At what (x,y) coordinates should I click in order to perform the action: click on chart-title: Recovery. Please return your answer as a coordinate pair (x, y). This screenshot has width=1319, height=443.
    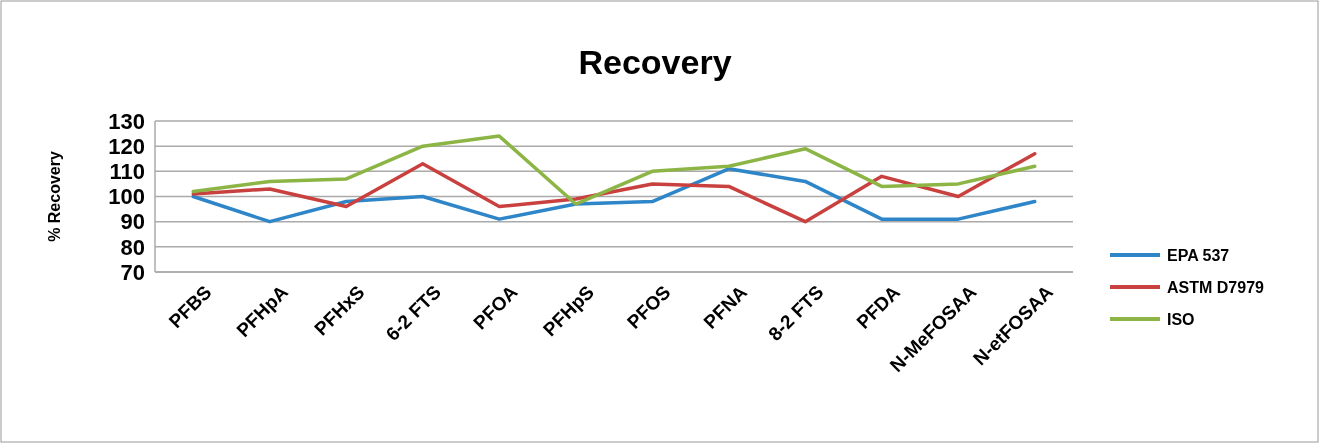
    Looking at the image, I should click on (655, 62).